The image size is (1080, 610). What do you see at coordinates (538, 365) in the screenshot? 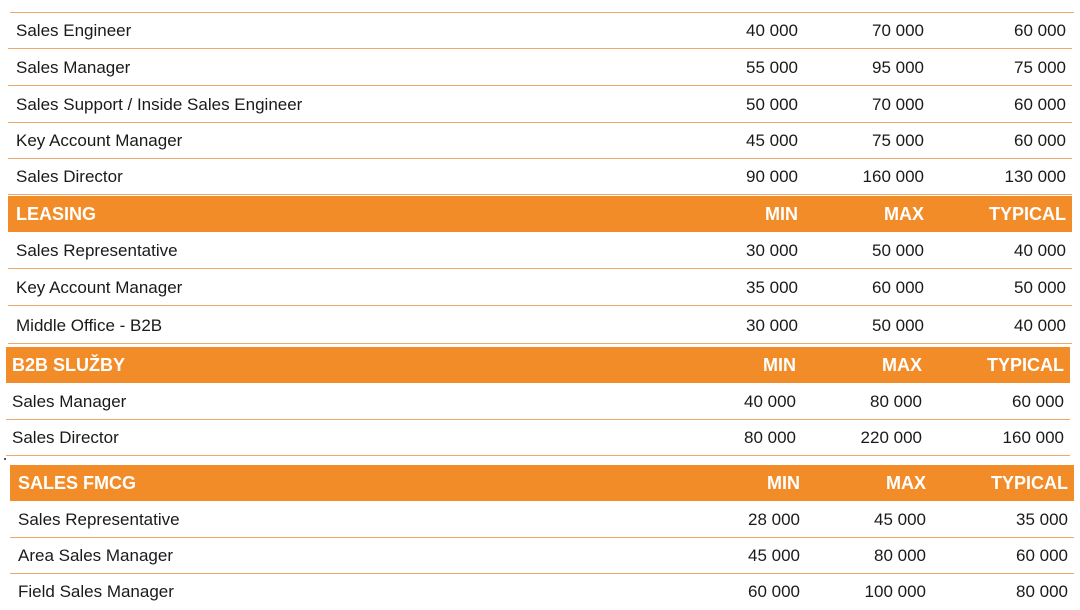
I see `section-header-b2b-sluzby: B2B SLUŽBY MIN MAX TYPICAL` at bounding box center [538, 365].